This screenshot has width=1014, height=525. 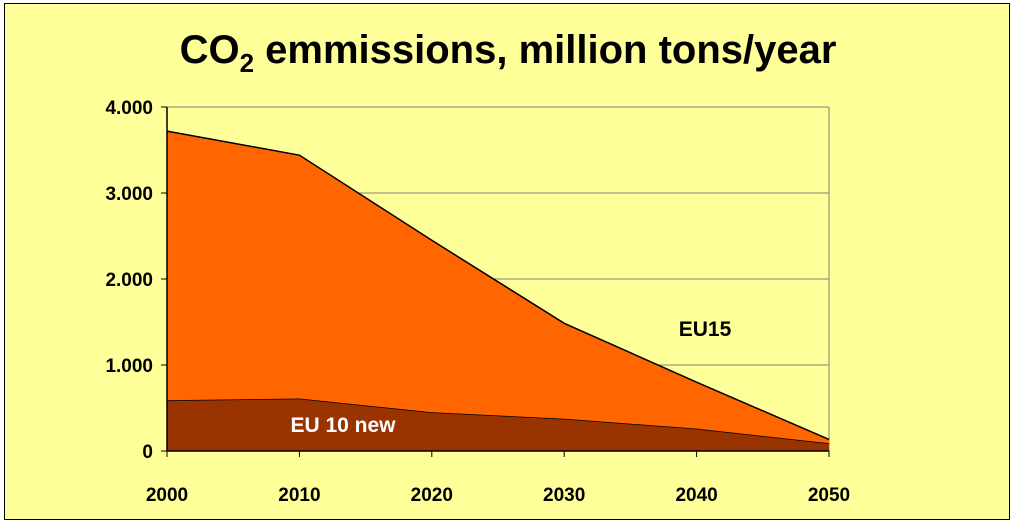 What do you see at coordinates (129, 280) in the screenshot?
I see `y-tick-label: 2.000` at bounding box center [129, 280].